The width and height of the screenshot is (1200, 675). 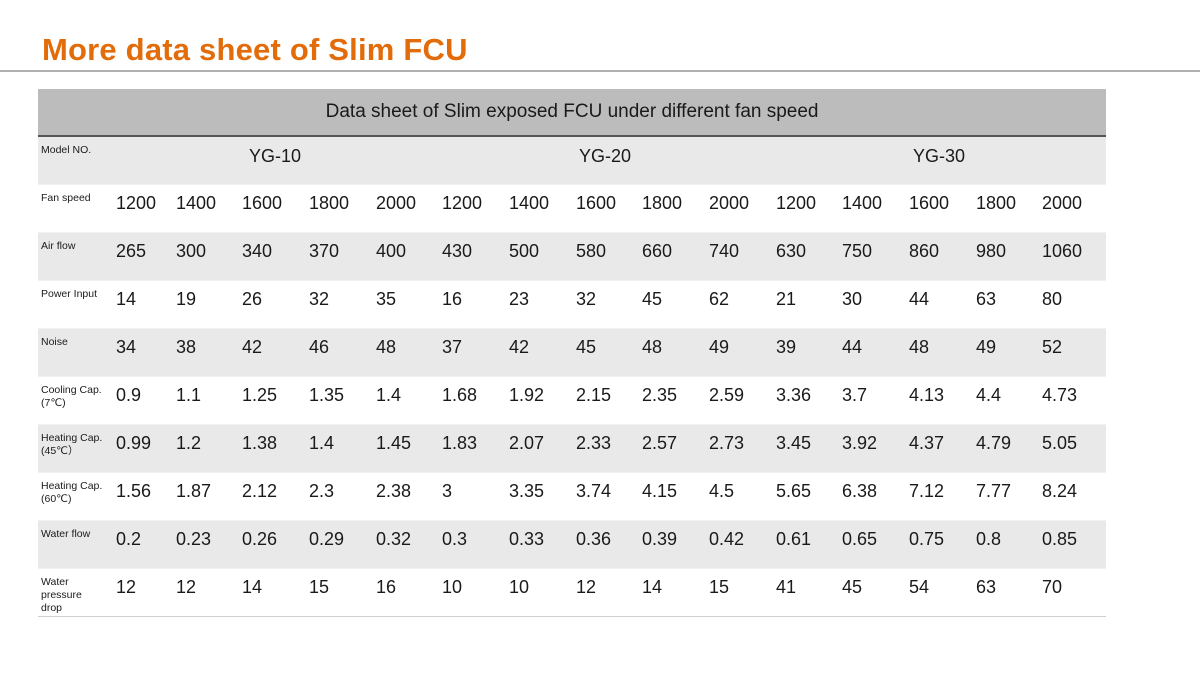 What do you see at coordinates (142, 544) in the screenshot?
I see `table-cell: 0.2` at bounding box center [142, 544].